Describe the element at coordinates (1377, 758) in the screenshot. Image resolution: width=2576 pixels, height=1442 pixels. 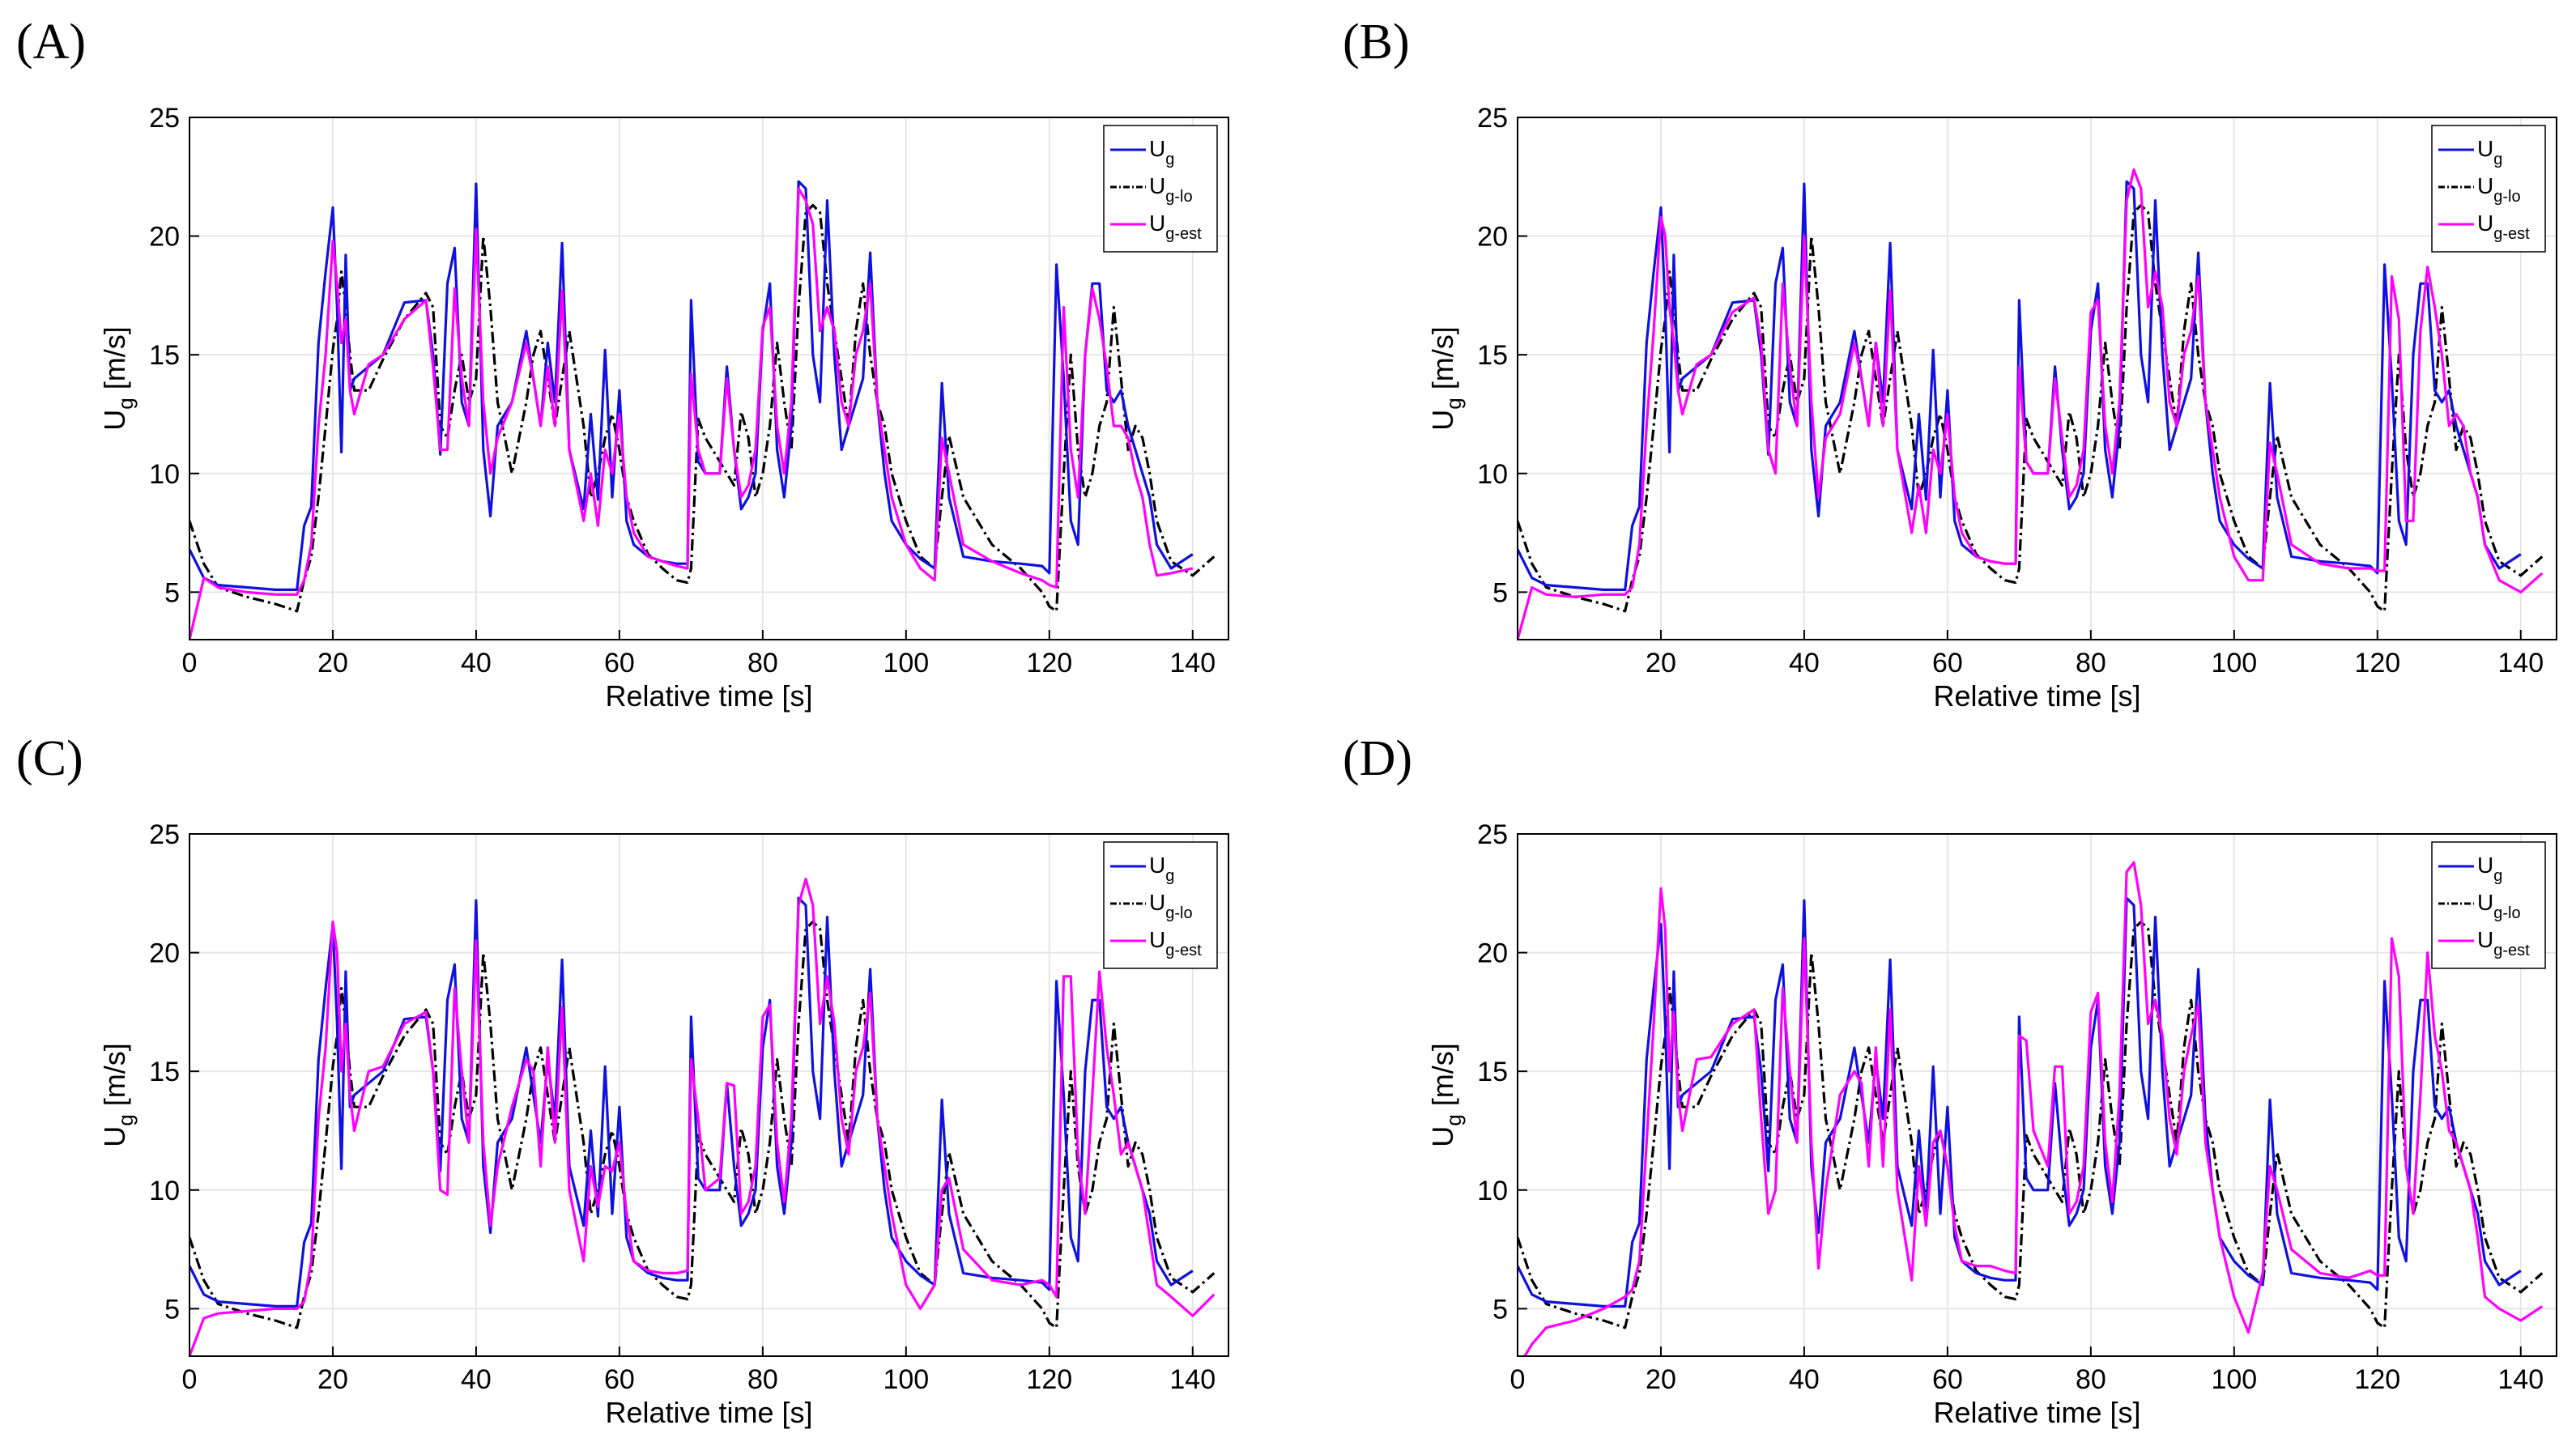
I see `panel-label: (D)` at that location.